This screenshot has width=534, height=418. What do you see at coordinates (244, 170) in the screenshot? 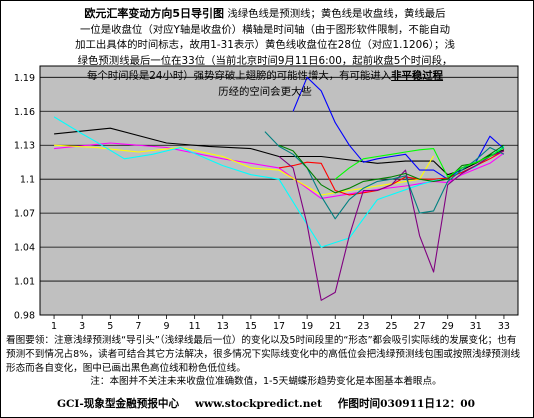
I see `series-line-yellow_close` at bounding box center [244, 170].